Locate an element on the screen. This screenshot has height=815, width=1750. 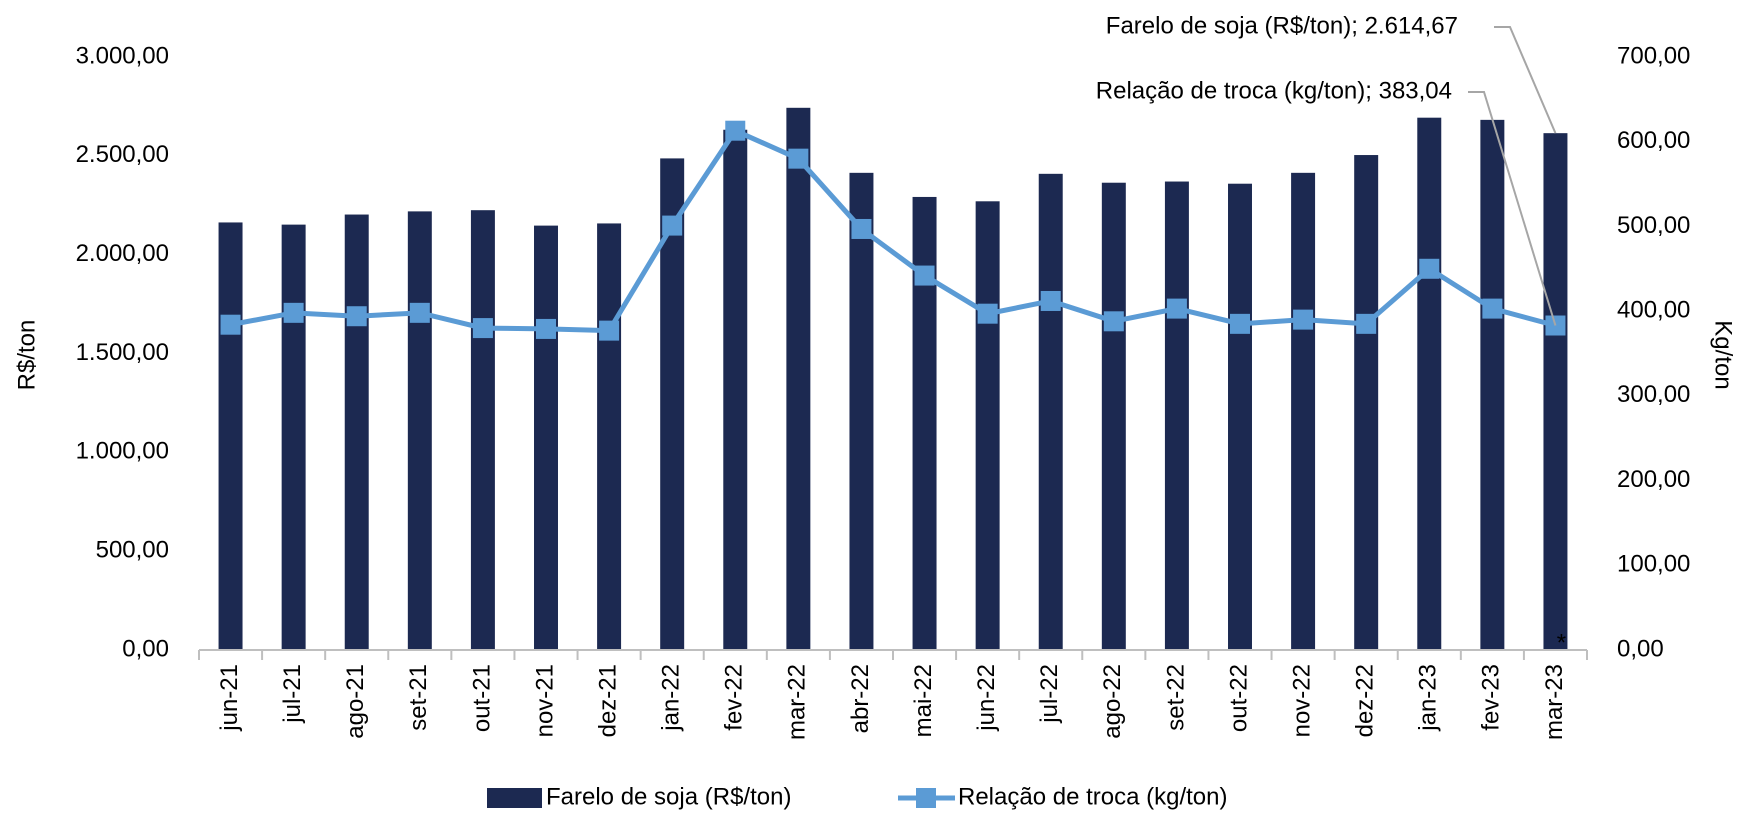
x-tick-label: nov-21 is located at coordinates (544, 700).